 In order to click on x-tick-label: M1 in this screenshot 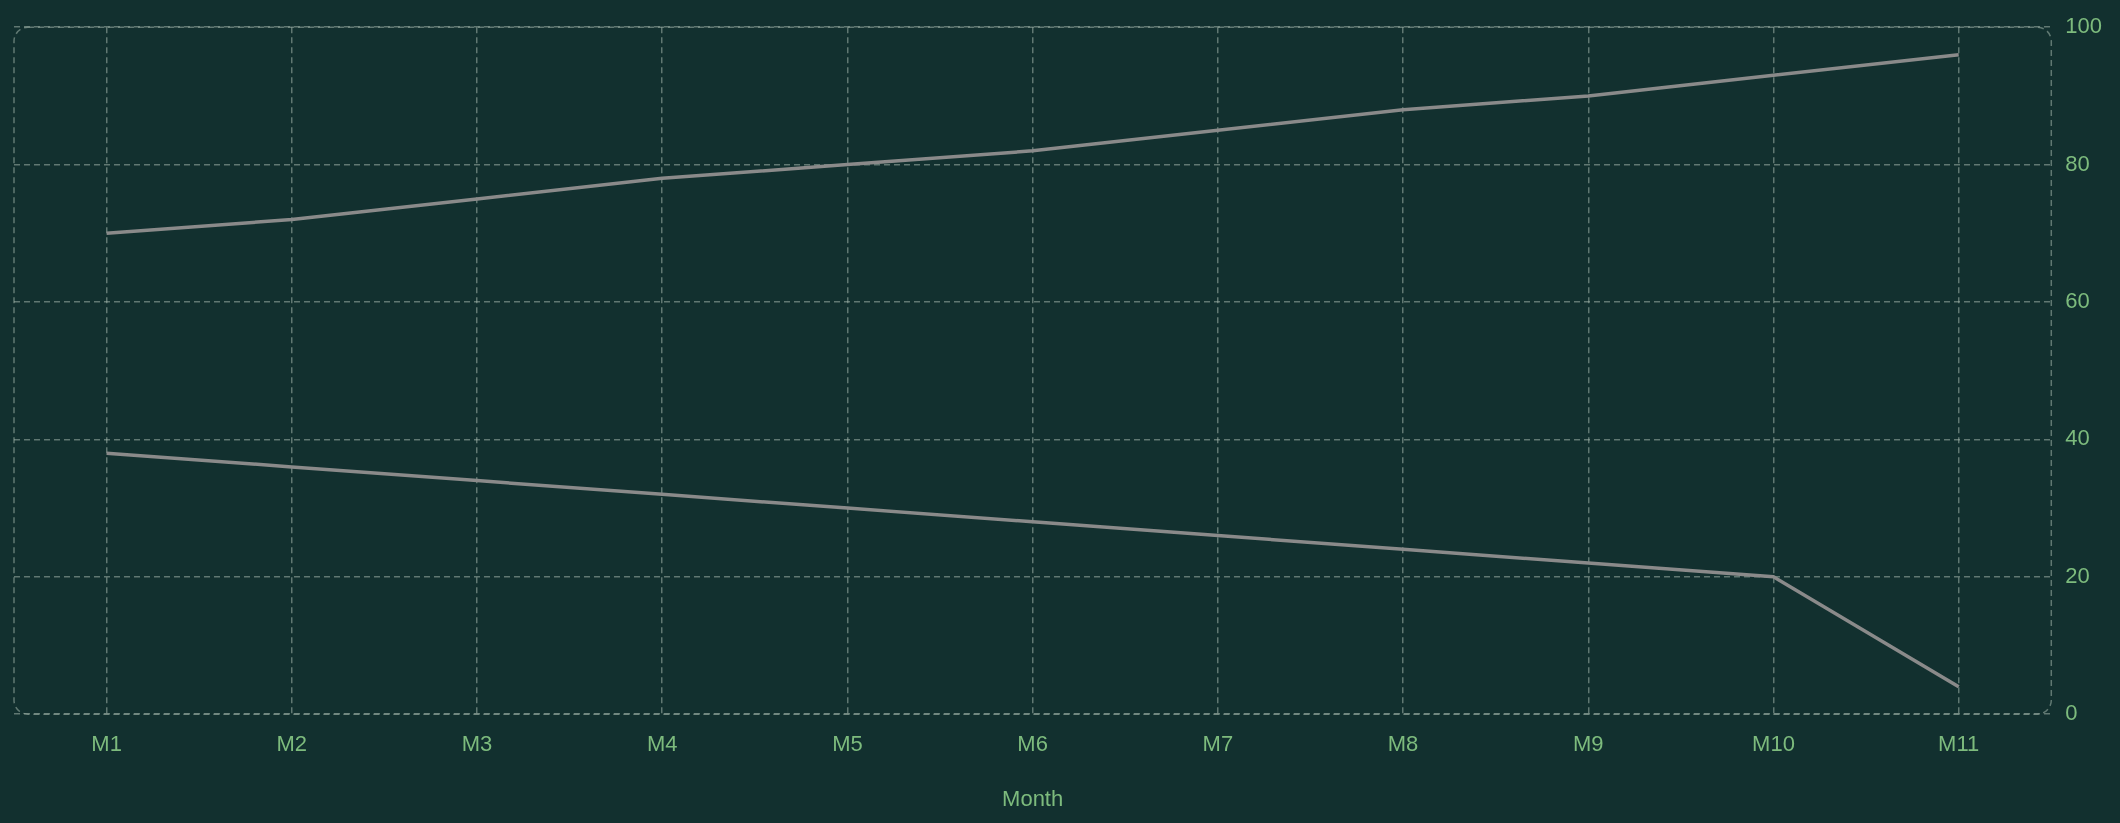, I will do `click(106, 744)`.